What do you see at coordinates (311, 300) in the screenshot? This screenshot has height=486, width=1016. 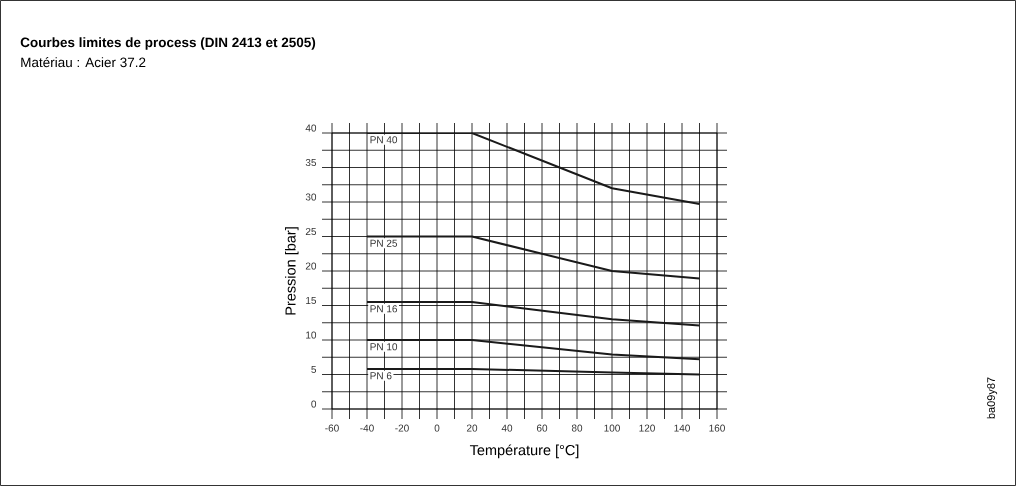 I see `y-tick-label: 15` at bounding box center [311, 300].